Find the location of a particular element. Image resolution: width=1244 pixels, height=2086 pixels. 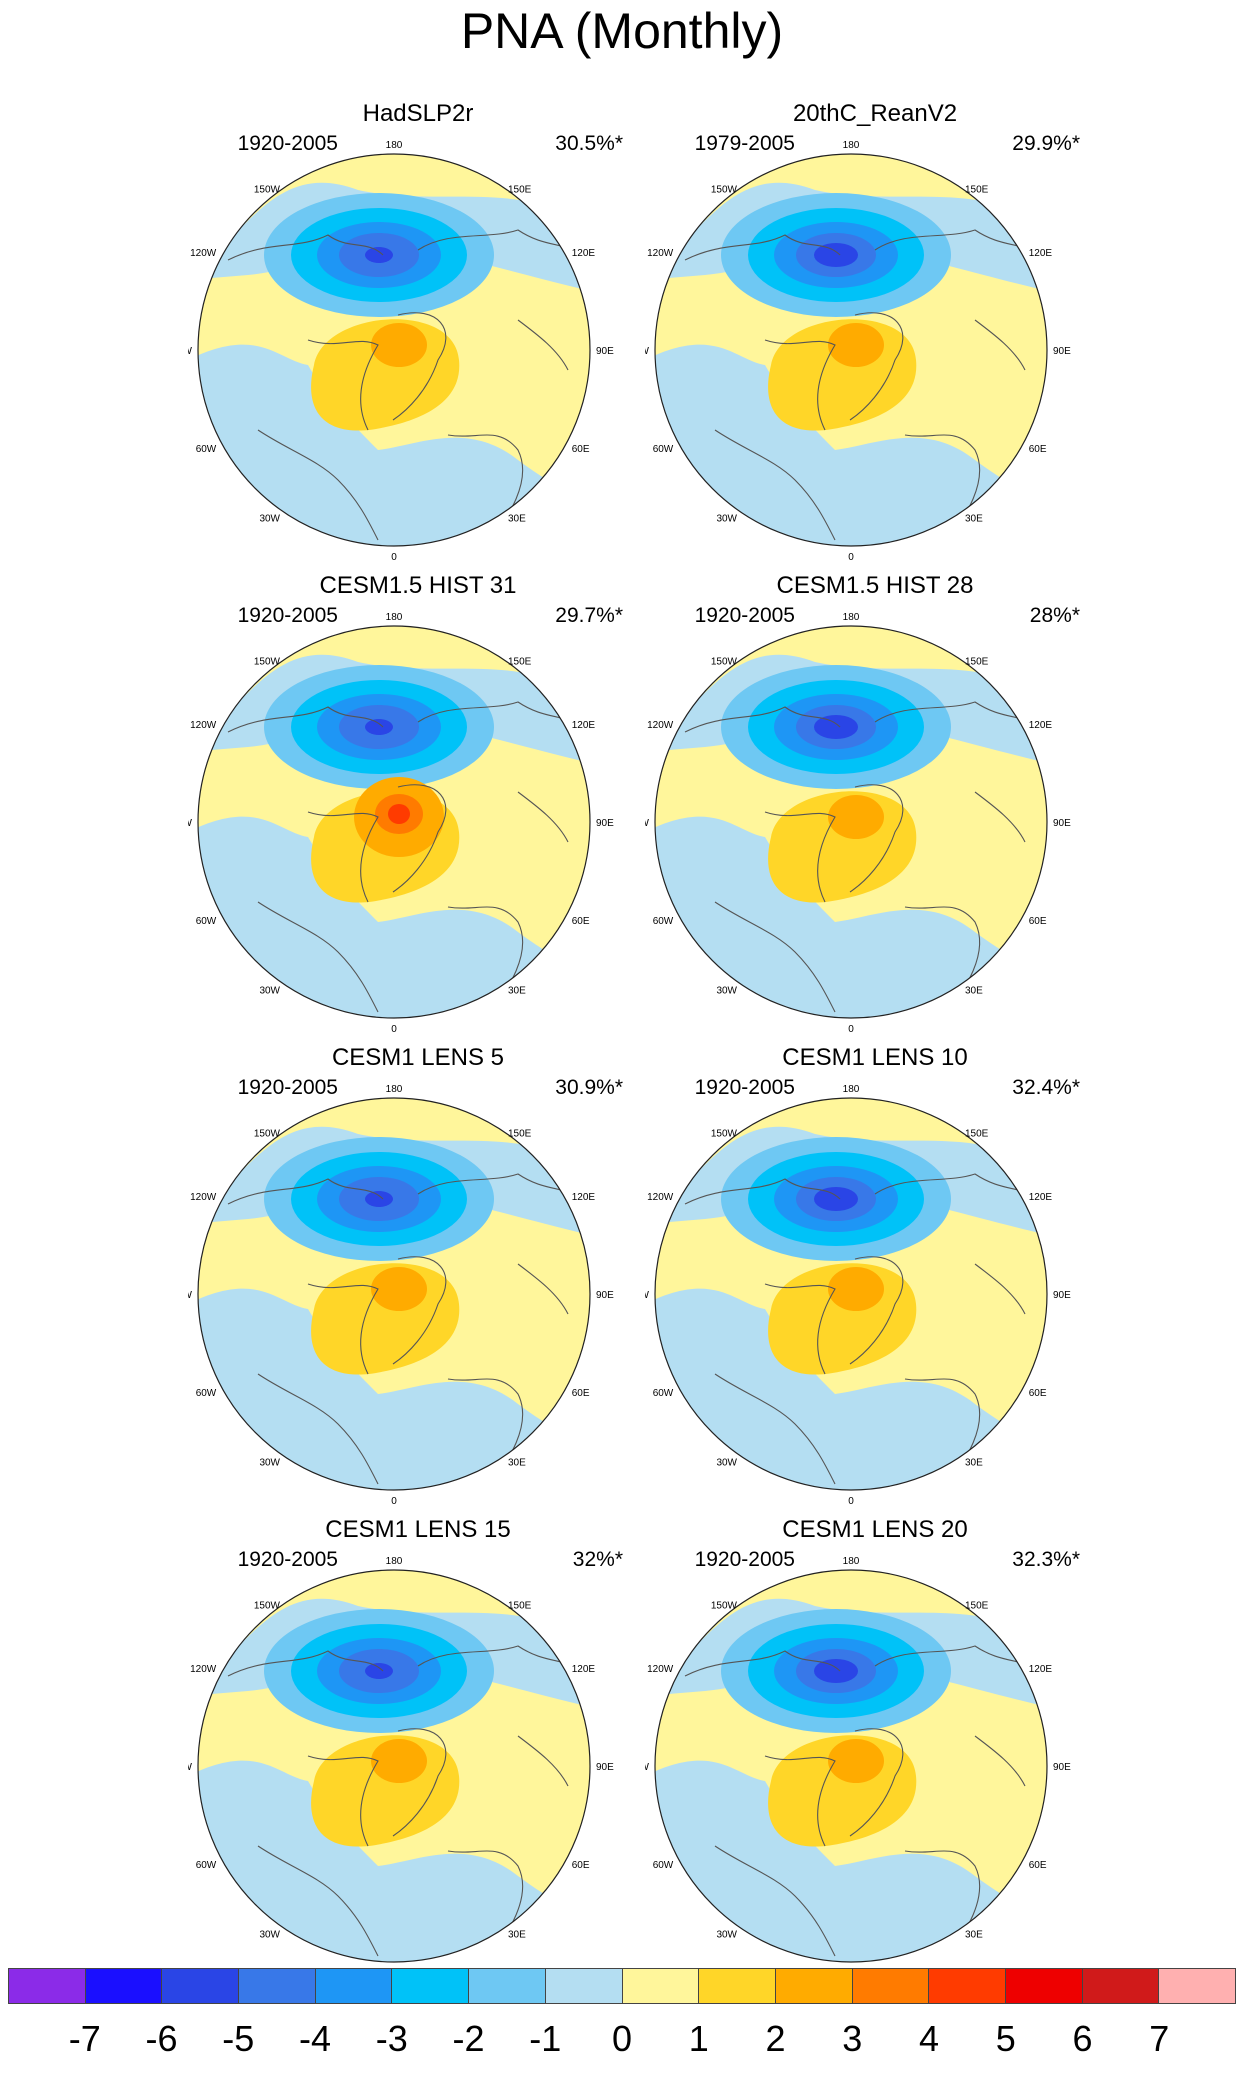

panel-period: 1979-2005 is located at coordinates (744, 143).